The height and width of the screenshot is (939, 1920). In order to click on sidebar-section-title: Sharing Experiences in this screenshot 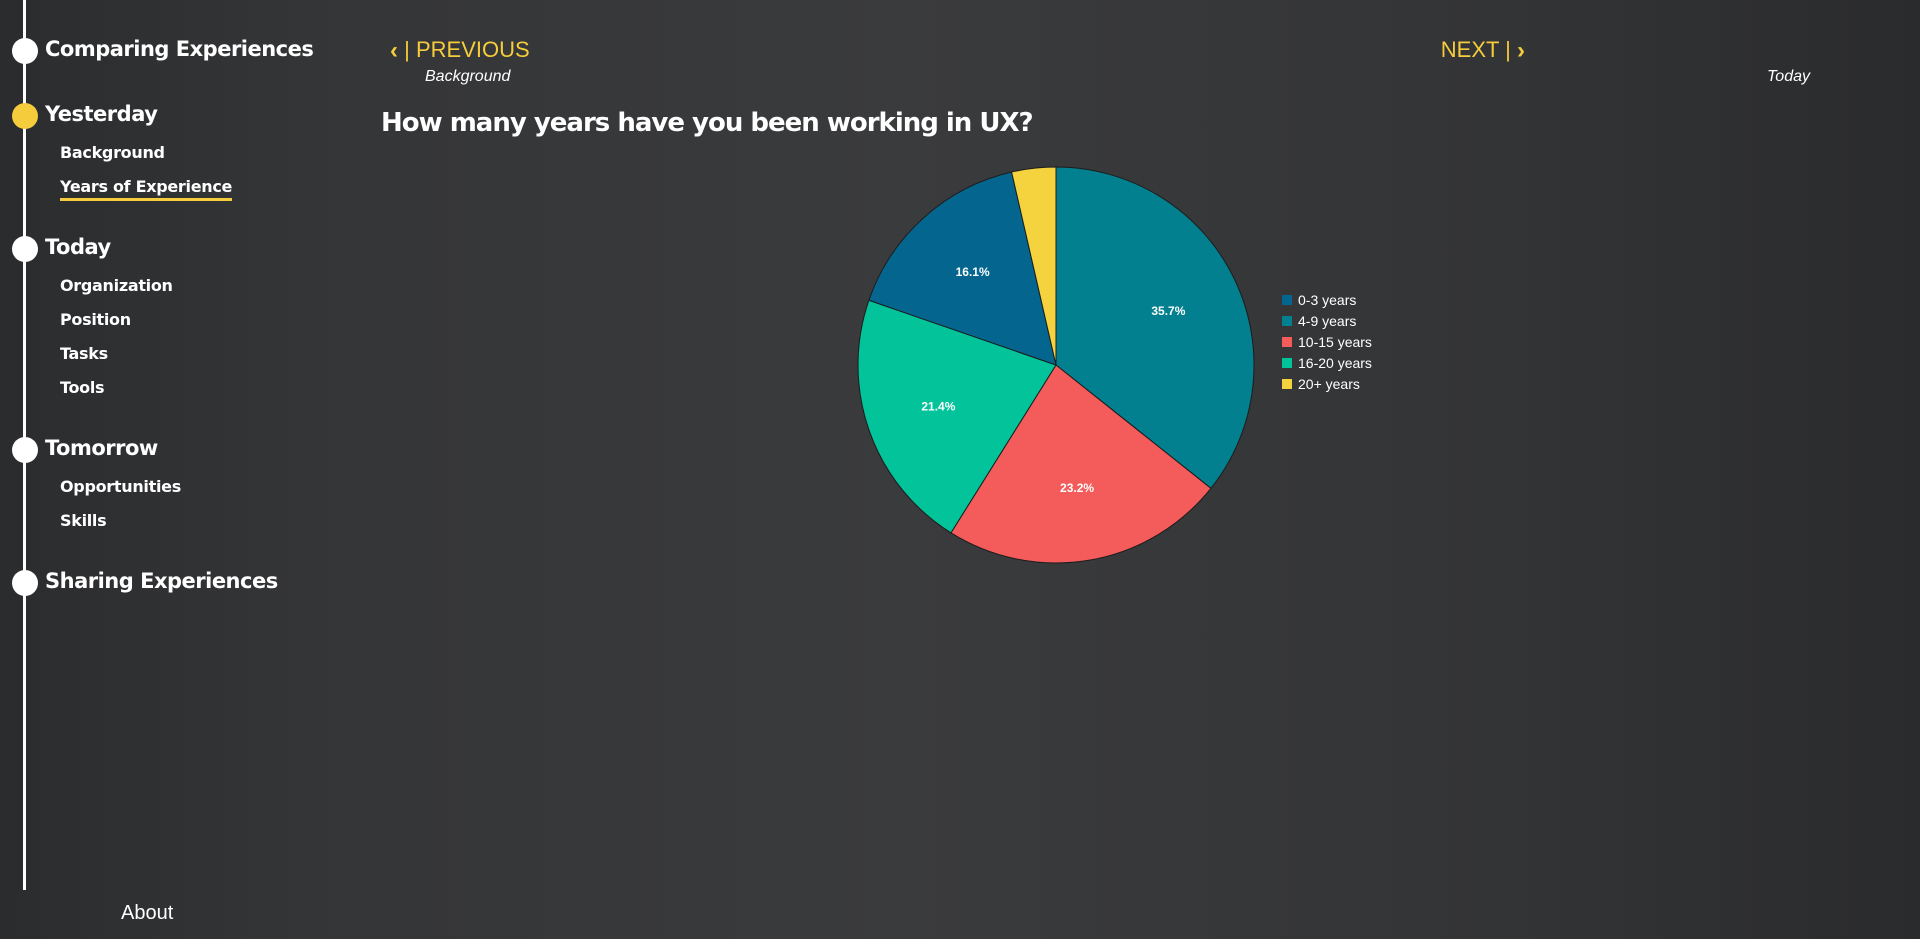, I will do `click(161, 581)`.